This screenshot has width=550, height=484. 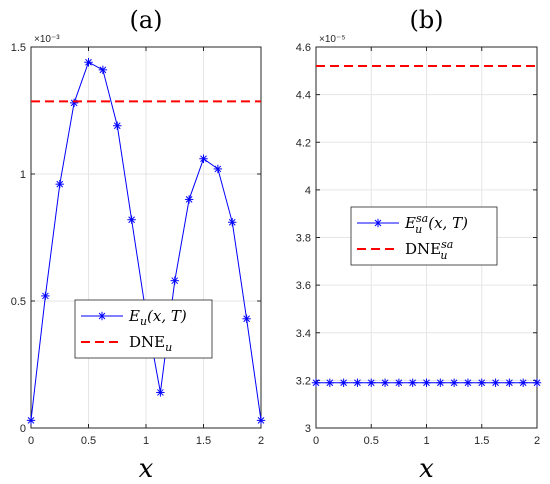 I want to click on y-exponent-label: ×10⁻⁵, so click(x=332, y=39).